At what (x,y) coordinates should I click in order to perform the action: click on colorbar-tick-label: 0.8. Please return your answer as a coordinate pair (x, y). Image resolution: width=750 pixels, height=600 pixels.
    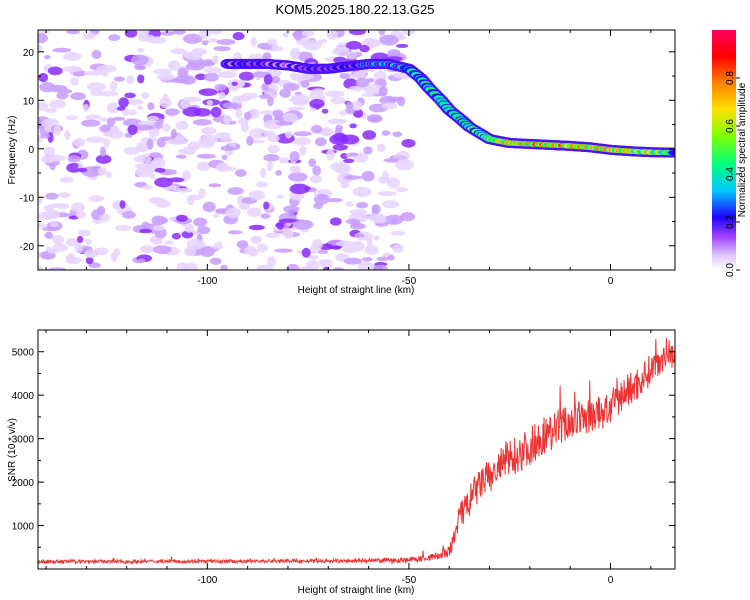
    Looking at the image, I should click on (730, 78).